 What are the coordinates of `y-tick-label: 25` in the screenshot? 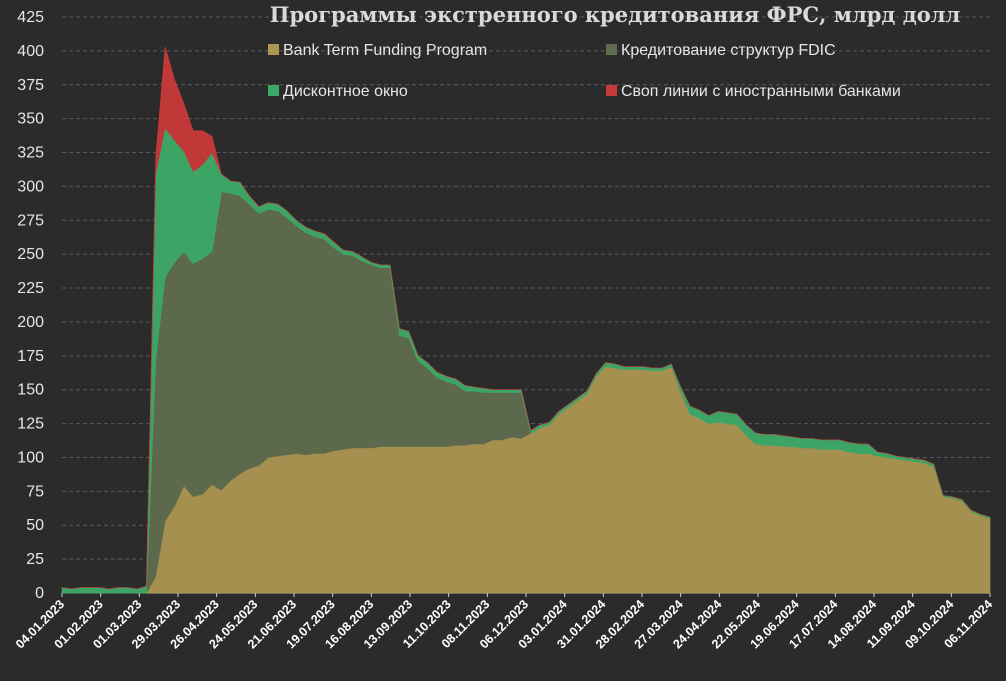 It's located at (35, 559).